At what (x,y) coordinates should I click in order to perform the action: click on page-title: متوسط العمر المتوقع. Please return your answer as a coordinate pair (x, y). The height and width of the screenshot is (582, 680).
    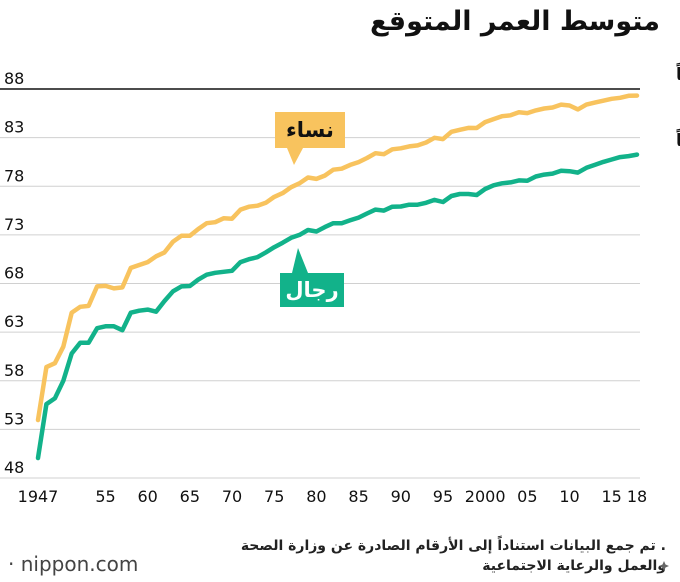
    Looking at the image, I should click on (514, 21).